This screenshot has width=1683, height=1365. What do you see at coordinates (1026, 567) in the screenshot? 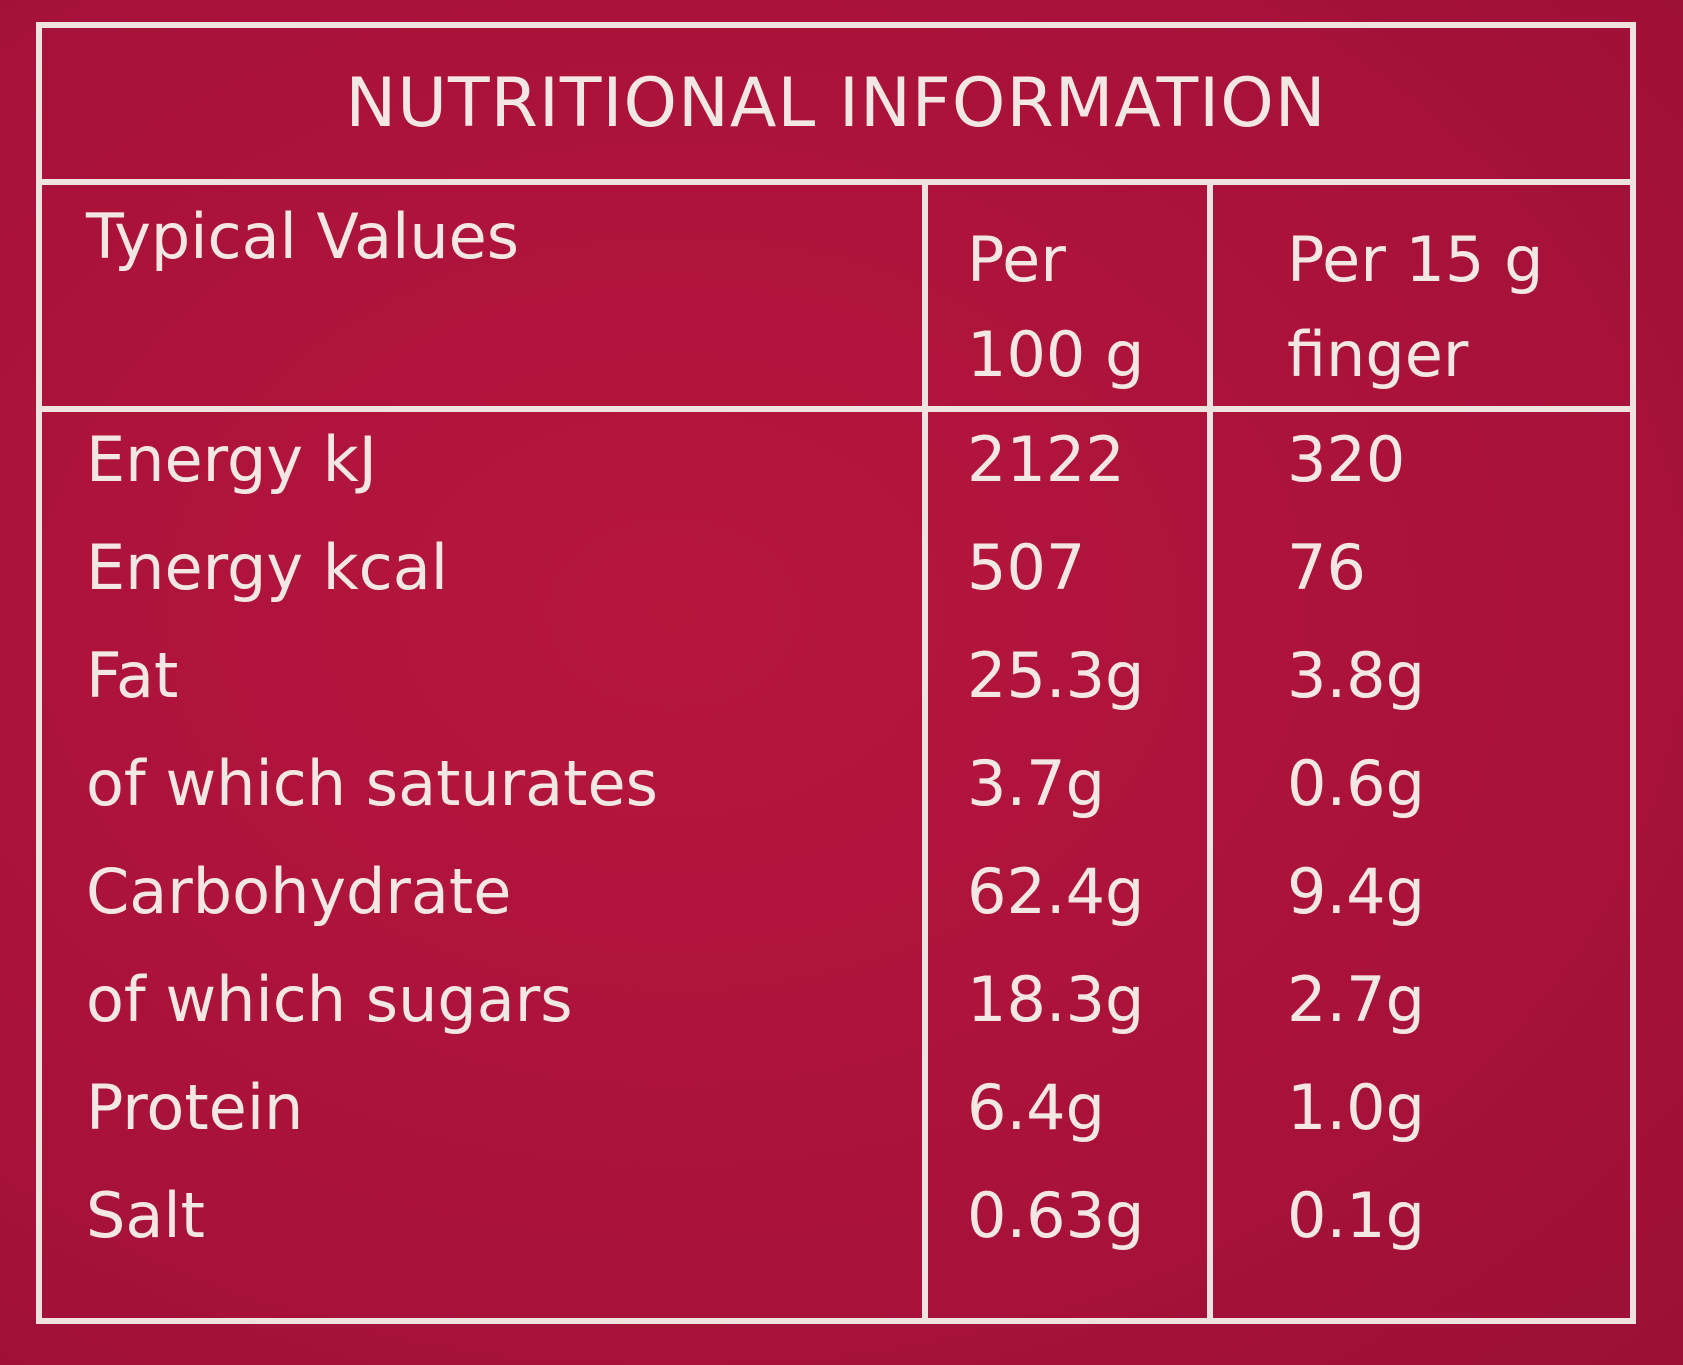
I see `value-per-100g: 507` at bounding box center [1026, 567].